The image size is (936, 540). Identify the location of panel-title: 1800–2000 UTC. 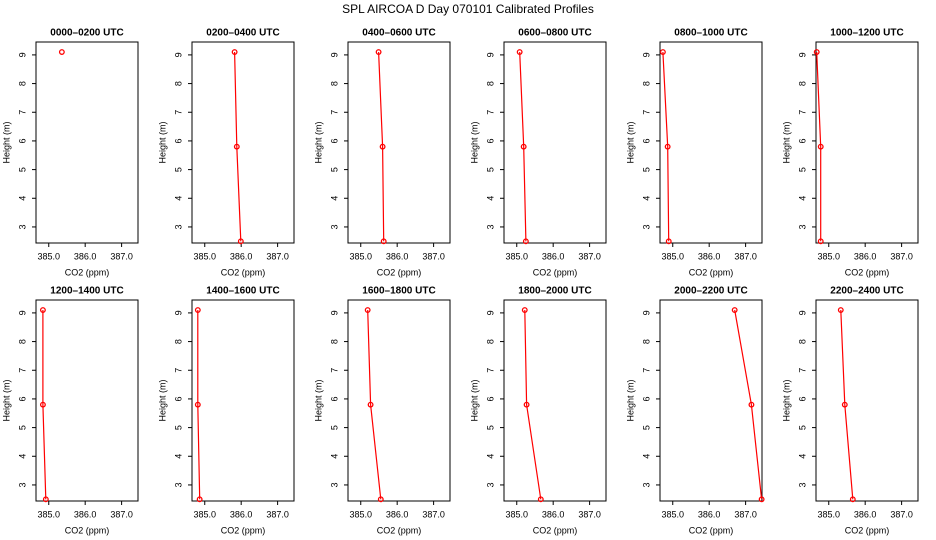
(554, 291).